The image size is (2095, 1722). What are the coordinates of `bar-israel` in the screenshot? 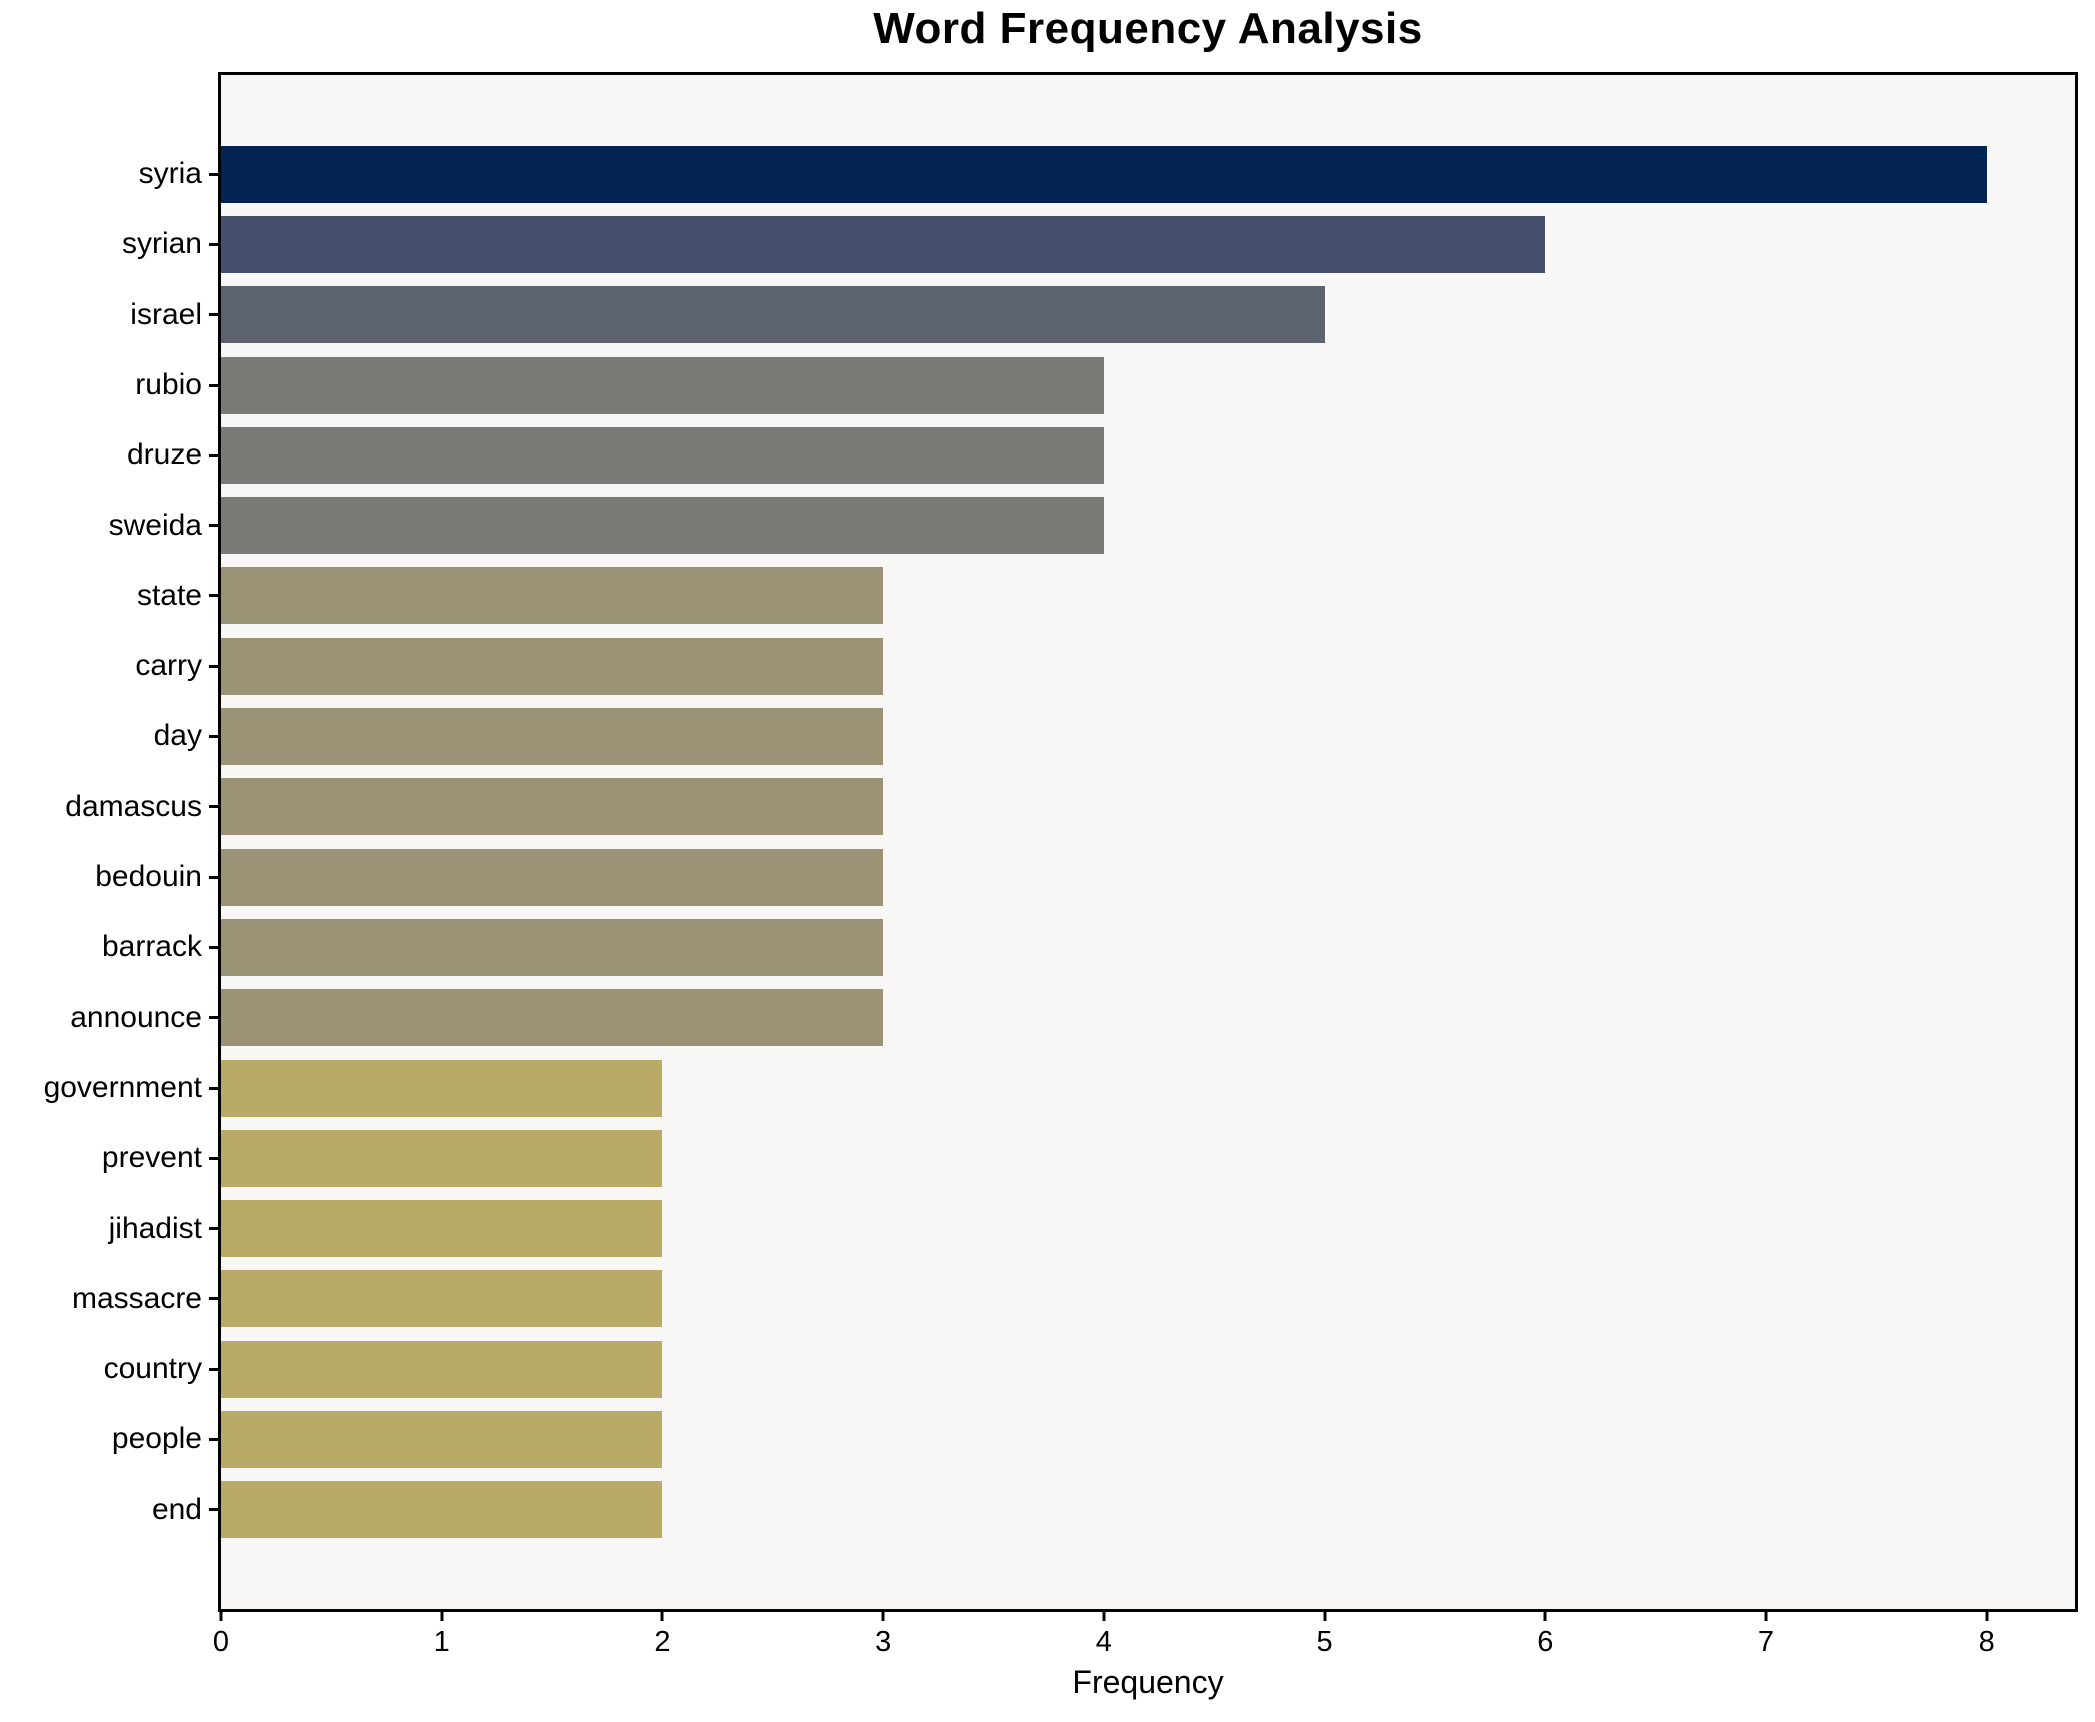 It's located at (773, 315).